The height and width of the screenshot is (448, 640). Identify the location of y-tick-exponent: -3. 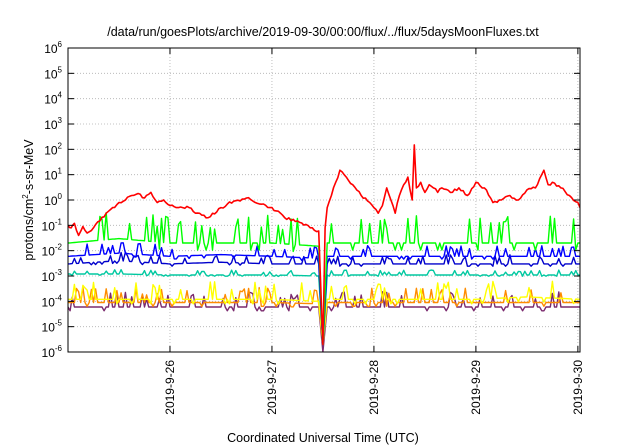
(59, 272).